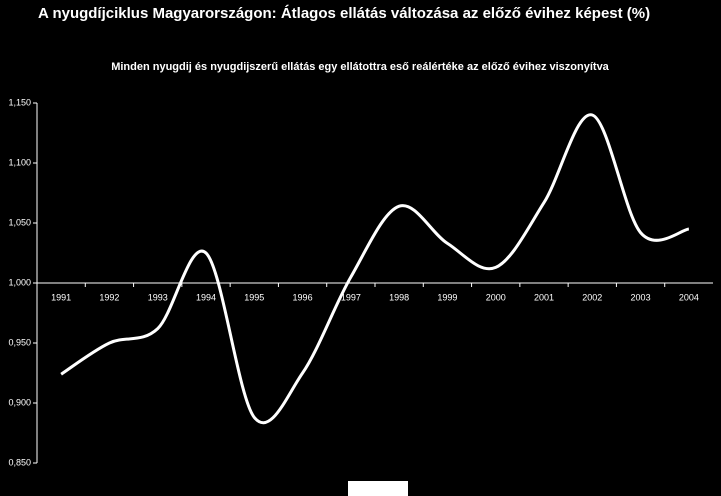 Image resolution: width=721 pixels, height=496 pixels. I want to click on x-tick-label: 1992, so click(109, 297).